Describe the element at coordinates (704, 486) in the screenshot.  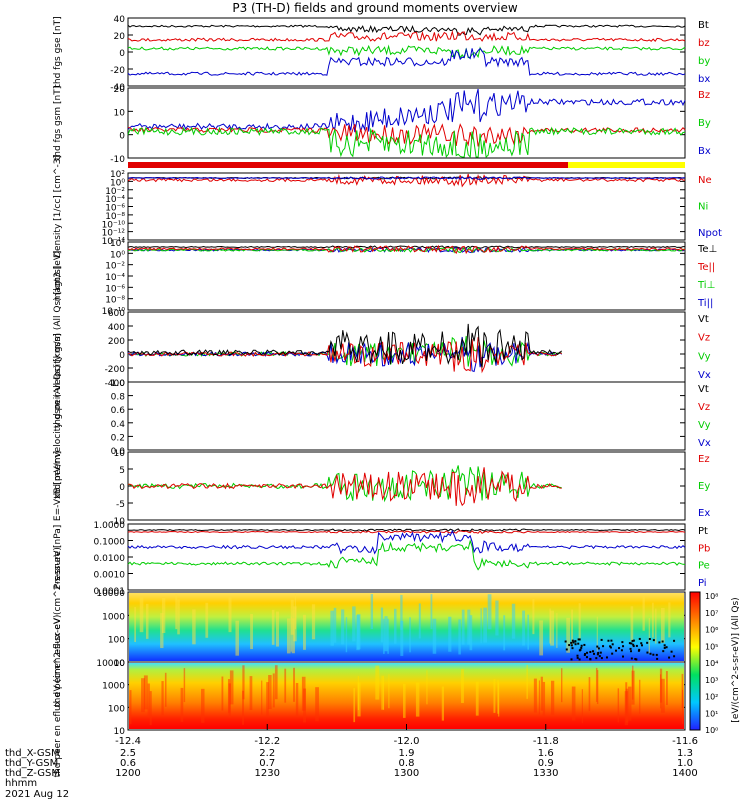
I see `legend-entry: Ey` at that location.